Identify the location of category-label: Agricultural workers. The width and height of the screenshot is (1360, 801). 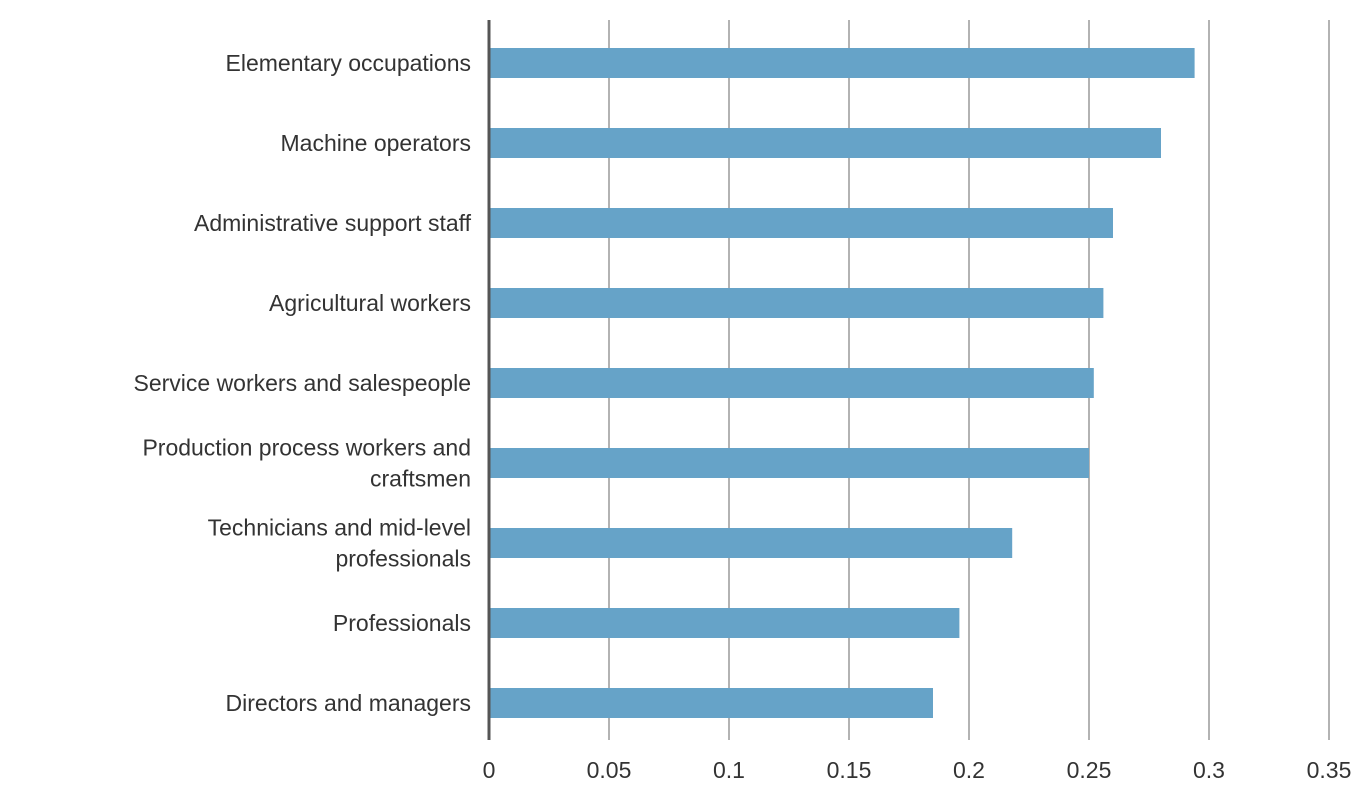
(370, 303).